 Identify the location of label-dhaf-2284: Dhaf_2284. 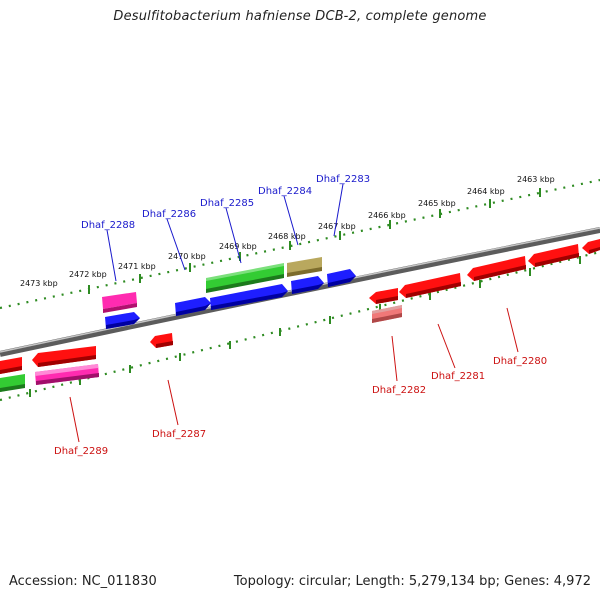
(285, 191).